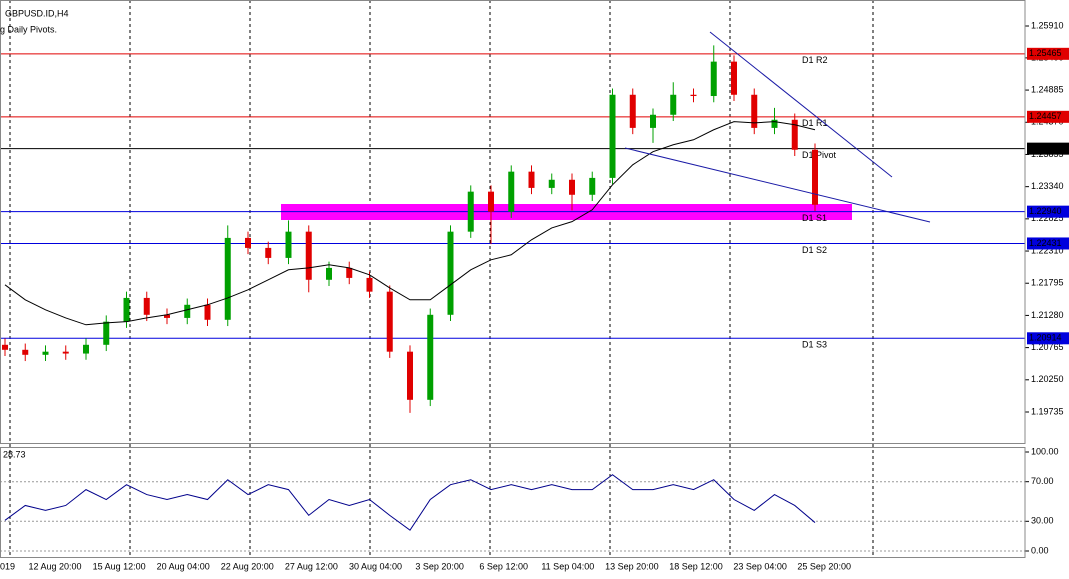 The height and width of the screenshot is (579, 1069). I want to click on pivot-label: D1 R1, so click(815, 123).